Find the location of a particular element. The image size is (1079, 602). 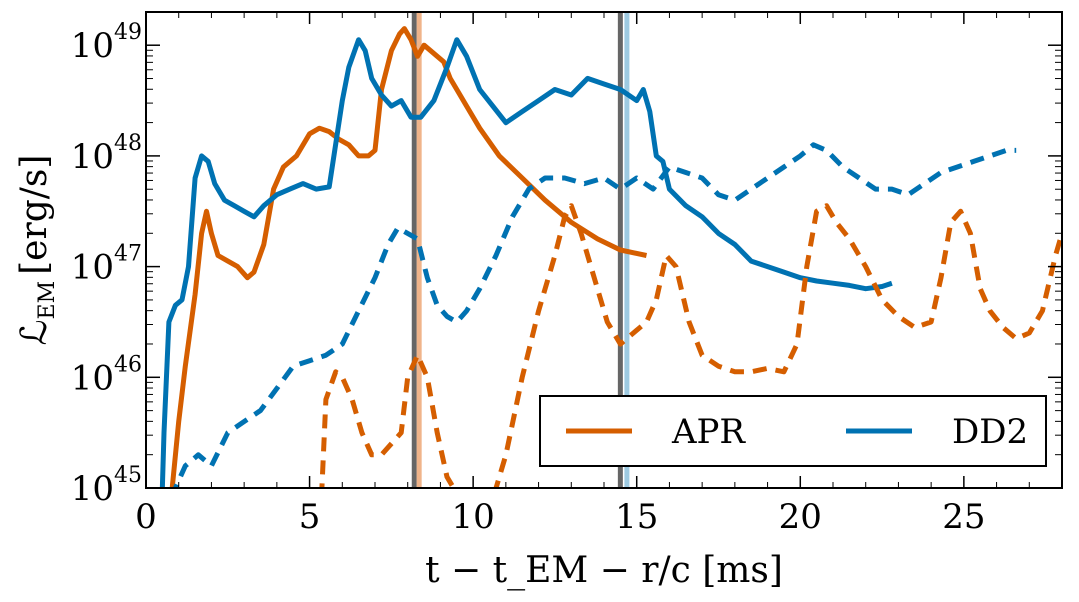

x-tick-label: 0 is located at coordinates (146, 517).